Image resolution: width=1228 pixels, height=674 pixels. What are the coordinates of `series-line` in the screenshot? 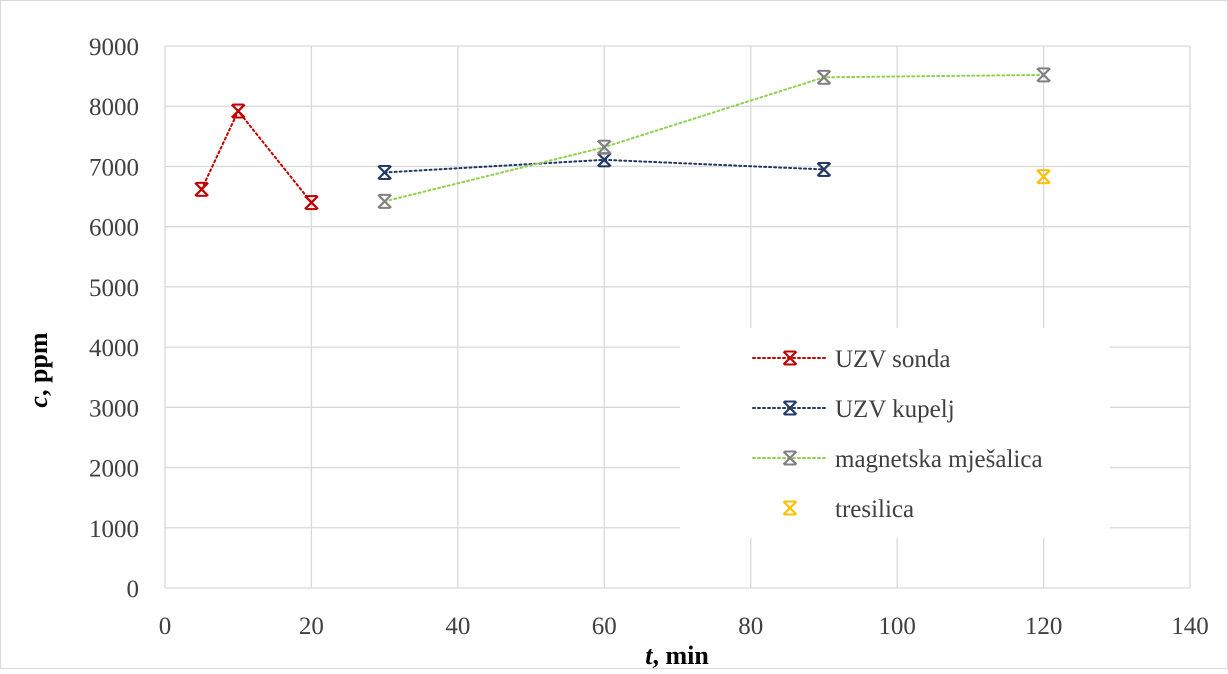 It's located at (714, 138).